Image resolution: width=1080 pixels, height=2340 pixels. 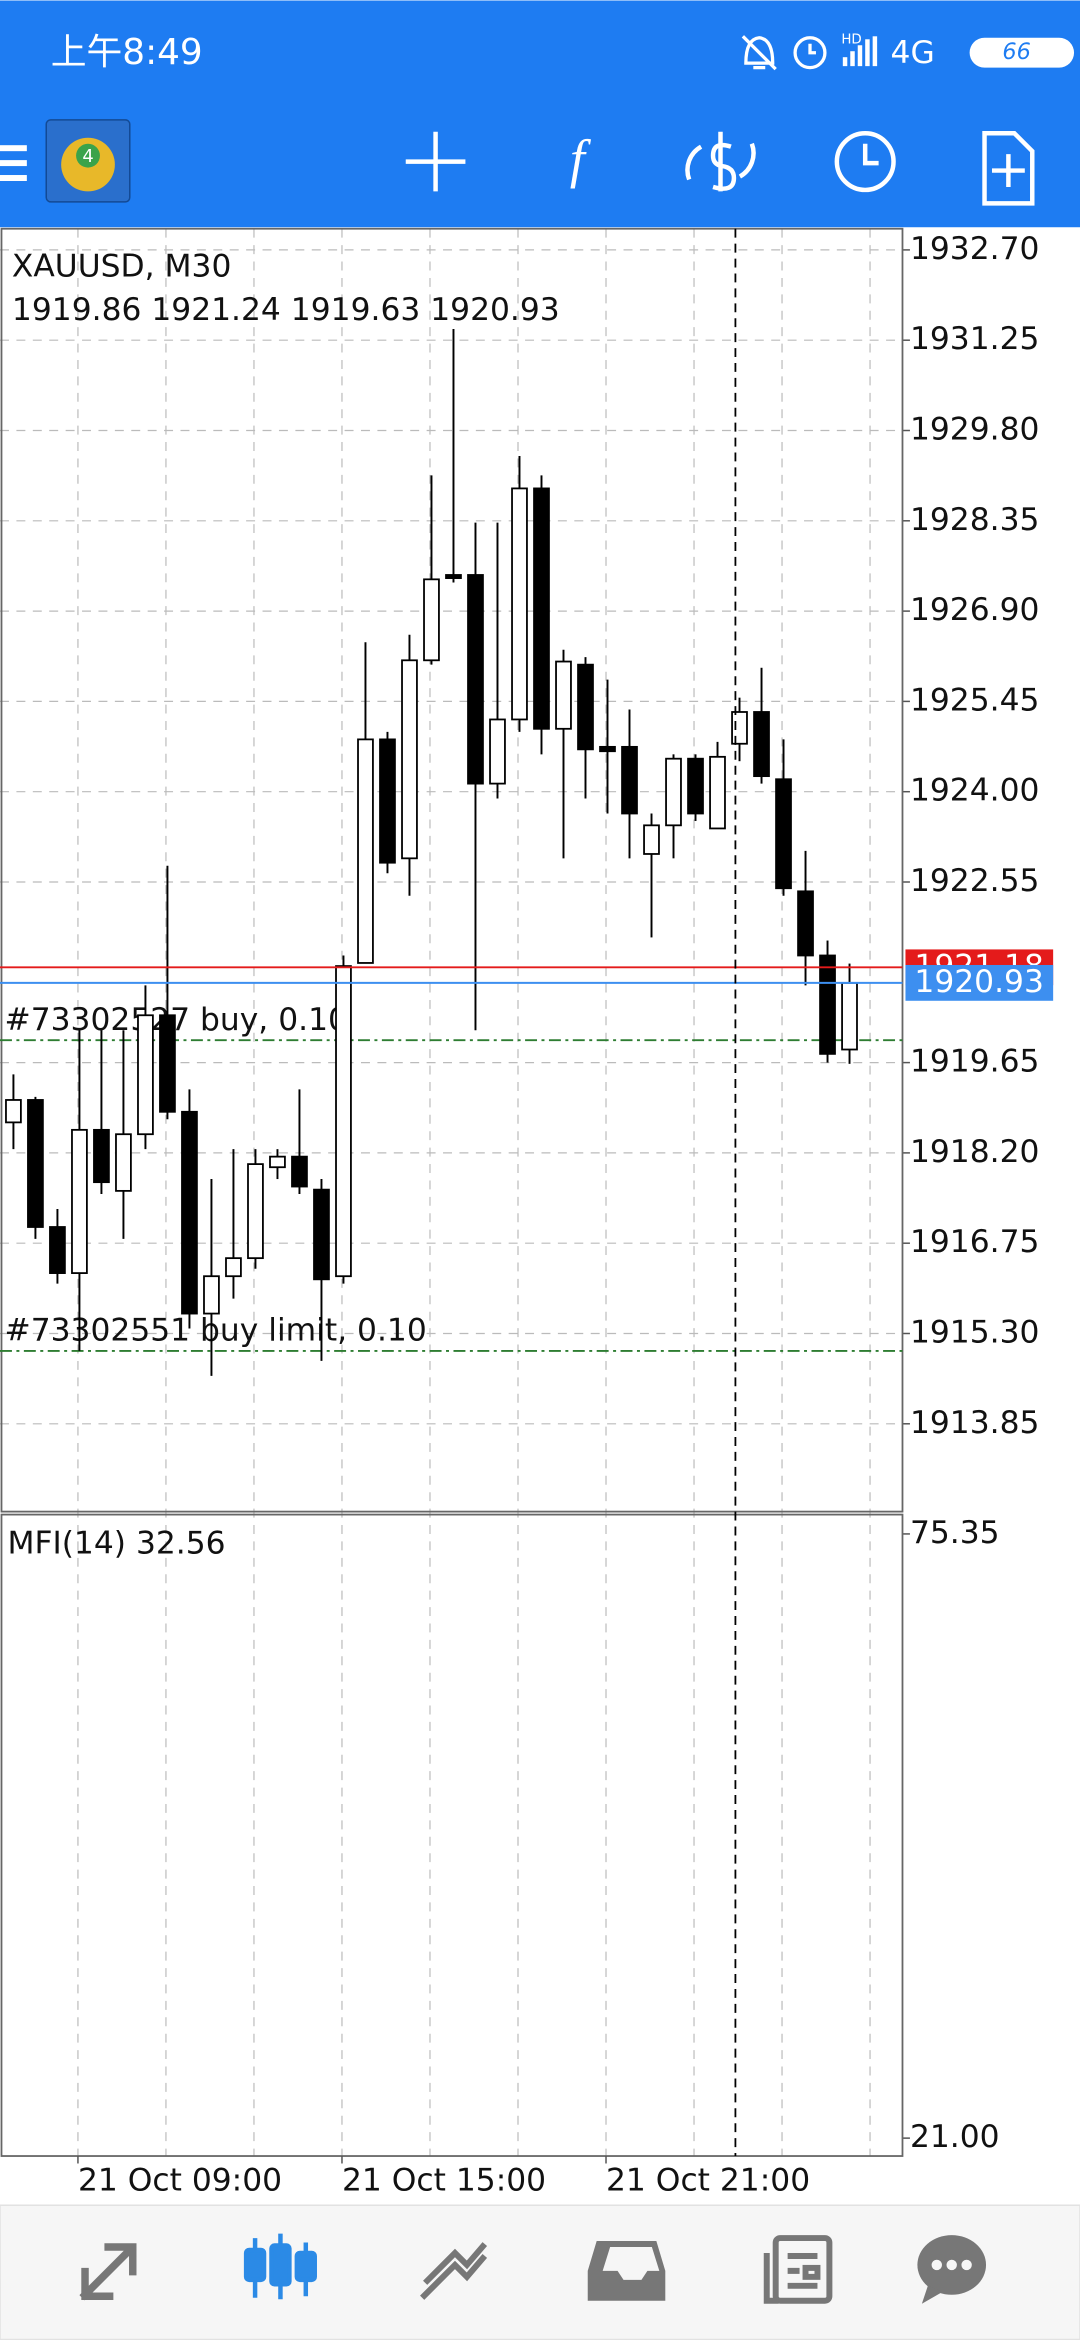 I want to click on y-tick-label: 1931.25, so click(x=975, y=339).